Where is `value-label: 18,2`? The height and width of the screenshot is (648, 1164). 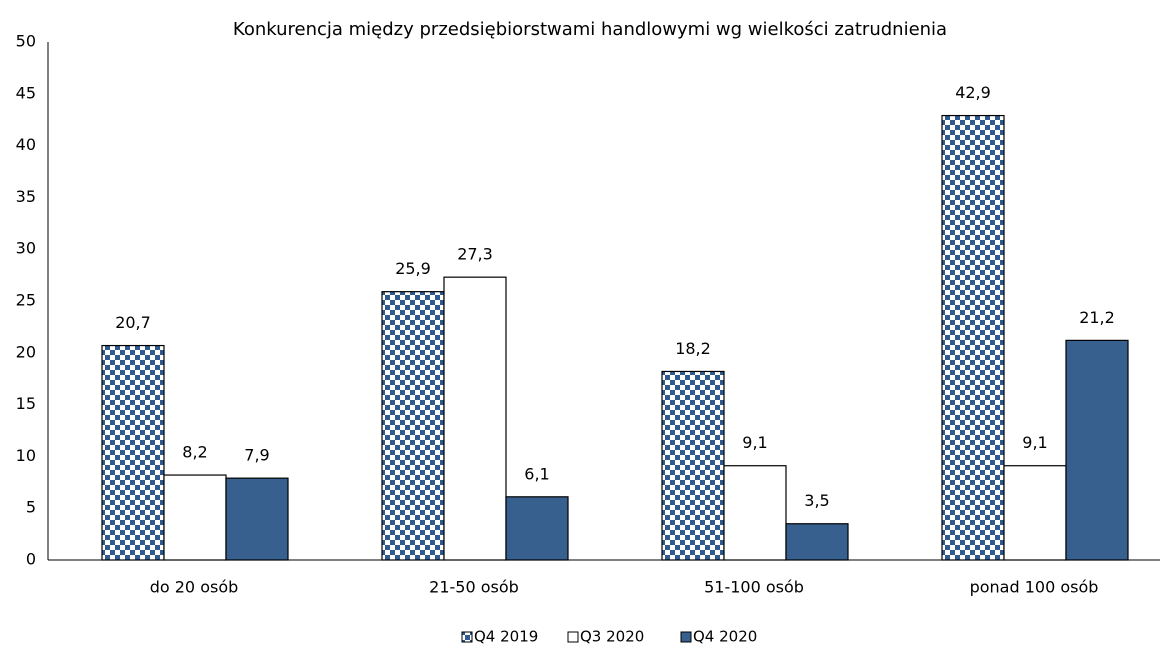 value-label: 18,2 is located at coordinates (693, 348).